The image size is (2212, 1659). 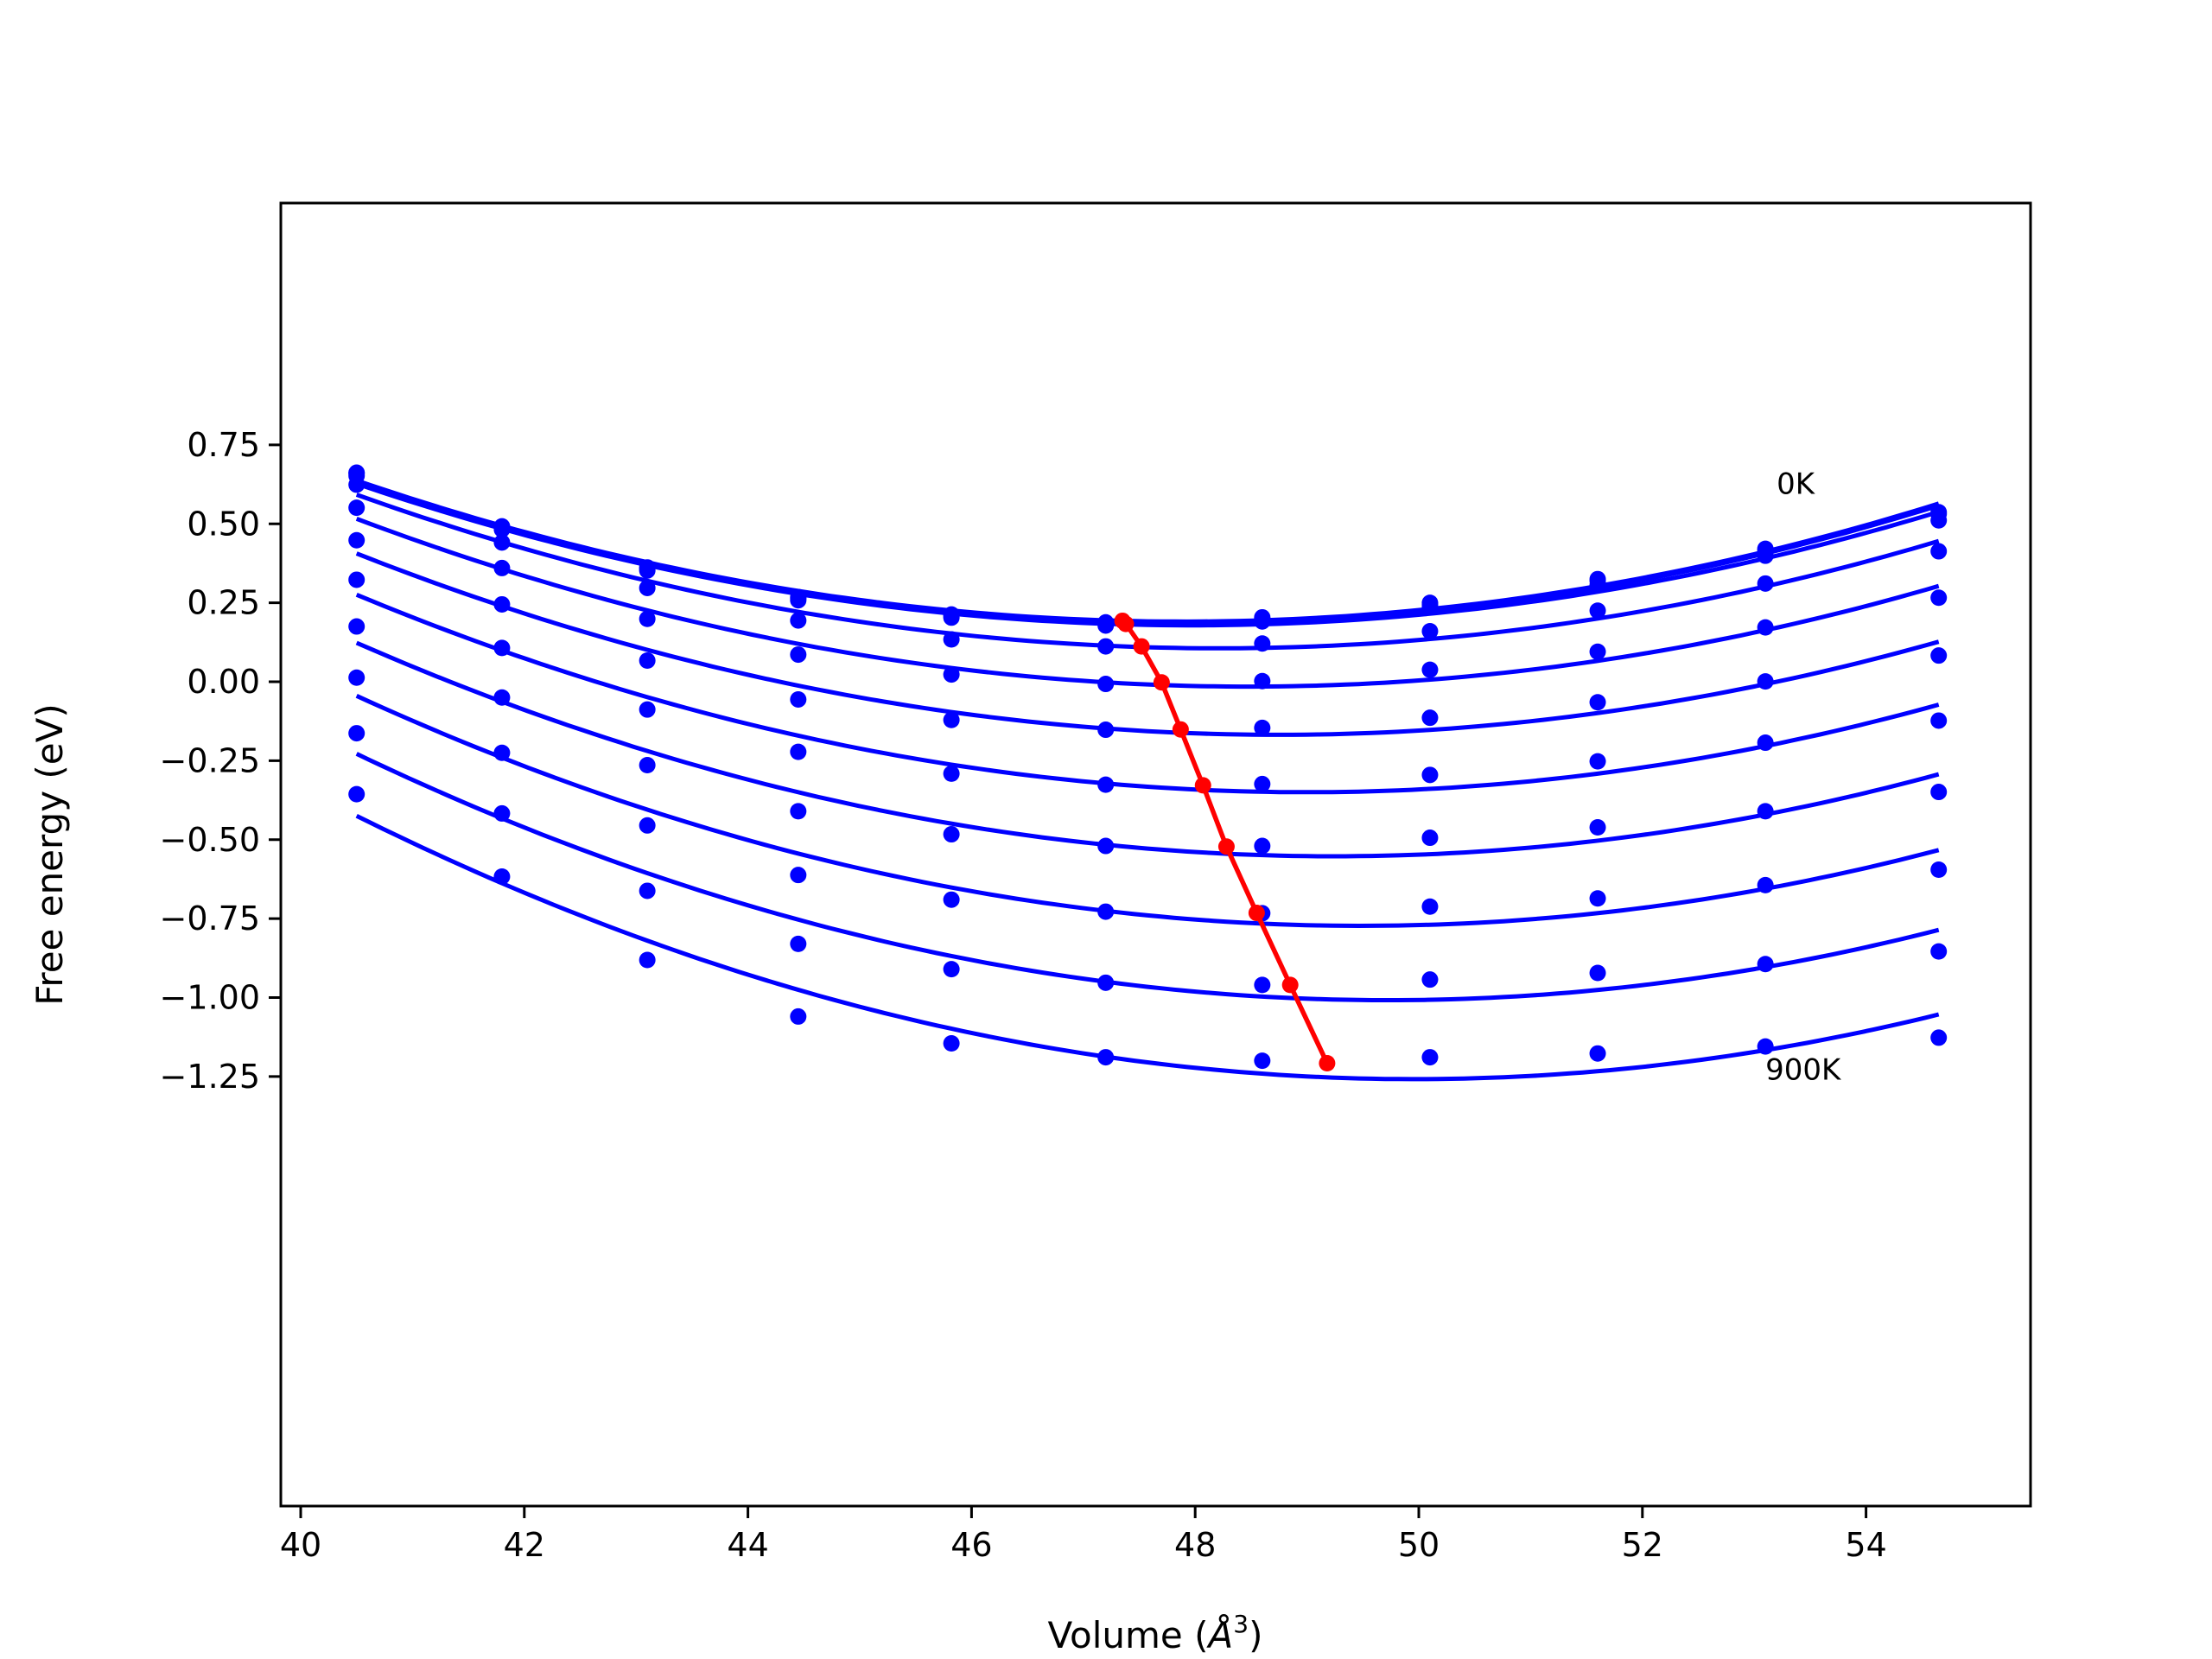 What do you see at coordinates (50, 854) in the screenshot?
I see `y-axis-label: Free energy (eV)` at bounding box center [50, 854].